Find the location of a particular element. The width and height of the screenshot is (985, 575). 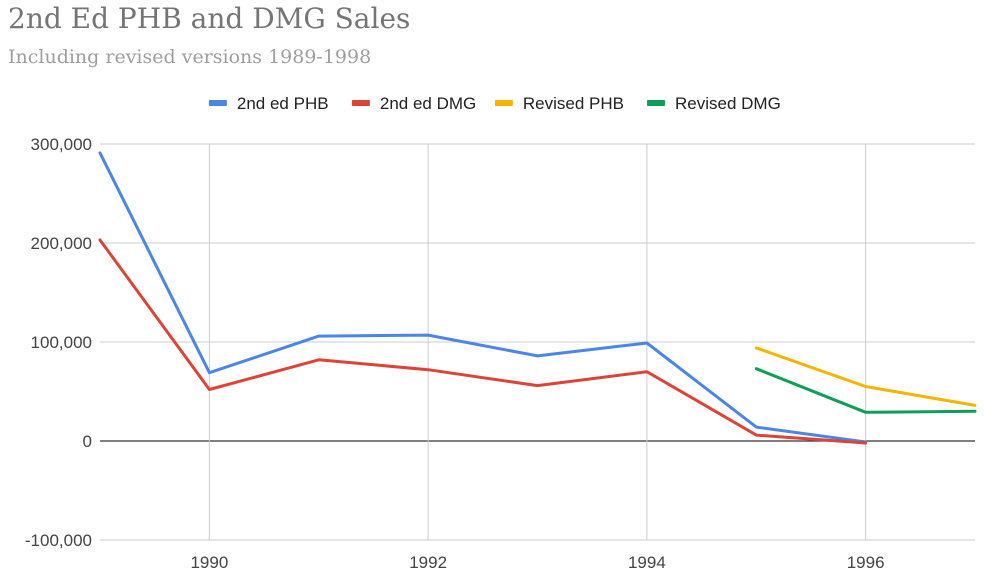

y-tick-label: -100,000 is located at coordinates (58, 540).